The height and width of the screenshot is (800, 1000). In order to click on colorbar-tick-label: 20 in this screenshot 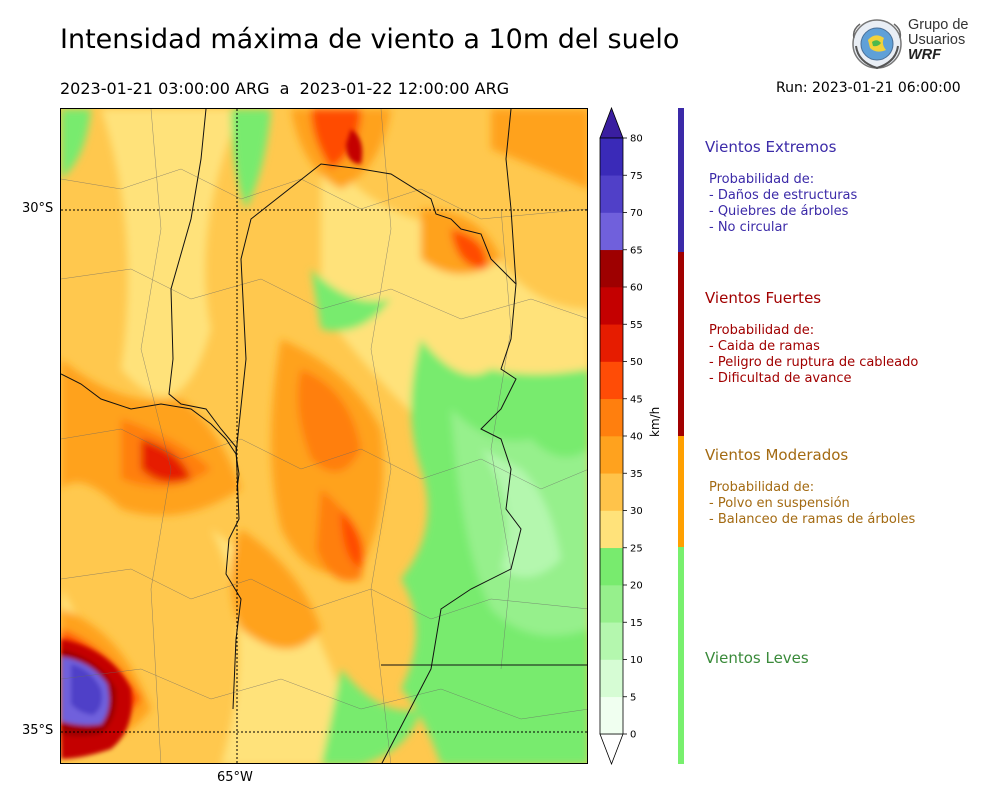, I will do `click(636, 586)`.